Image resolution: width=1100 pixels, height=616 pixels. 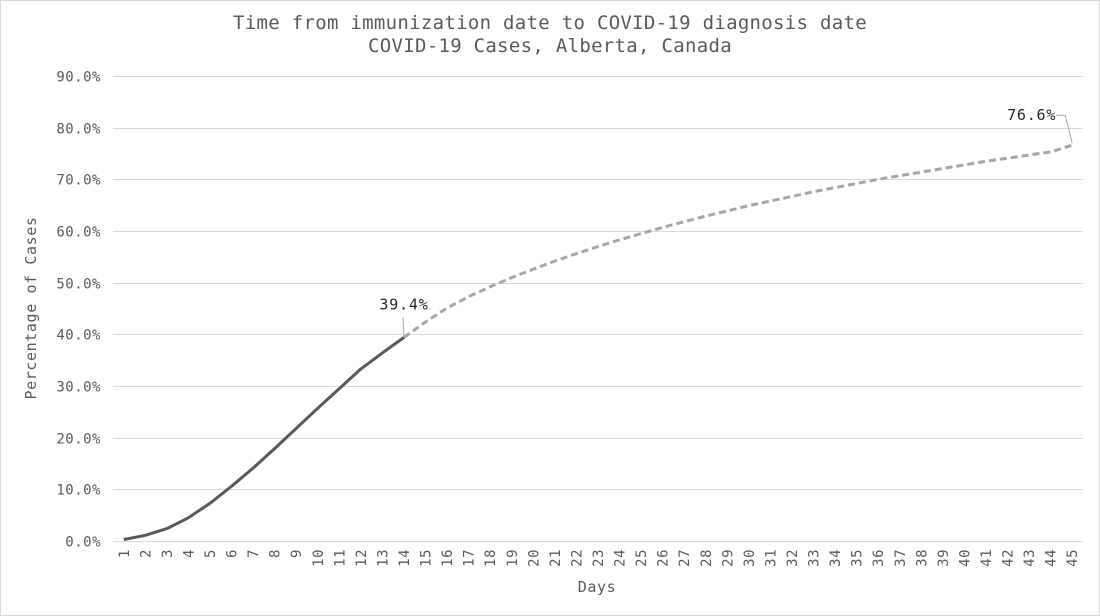 What do you see at coordinates (750, 558) in the screenshot?
I see `x-tick-label: 30` at bounding box center [750, 558].